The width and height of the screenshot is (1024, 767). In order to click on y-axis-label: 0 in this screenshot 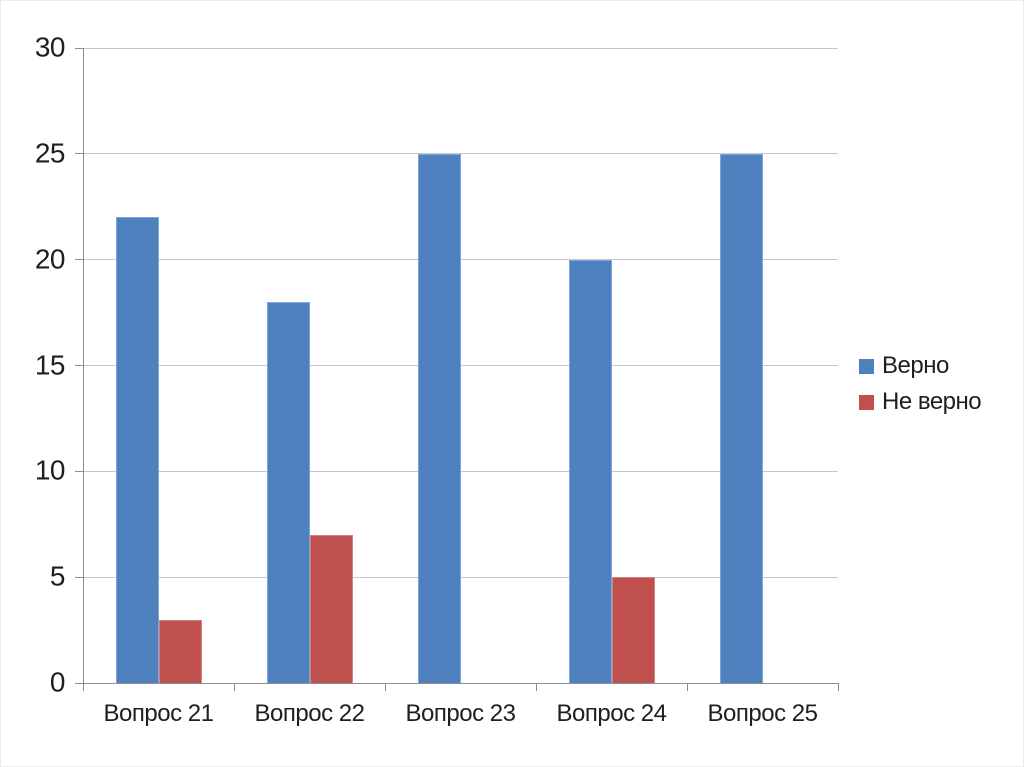, I will do `click(57, 682)`.